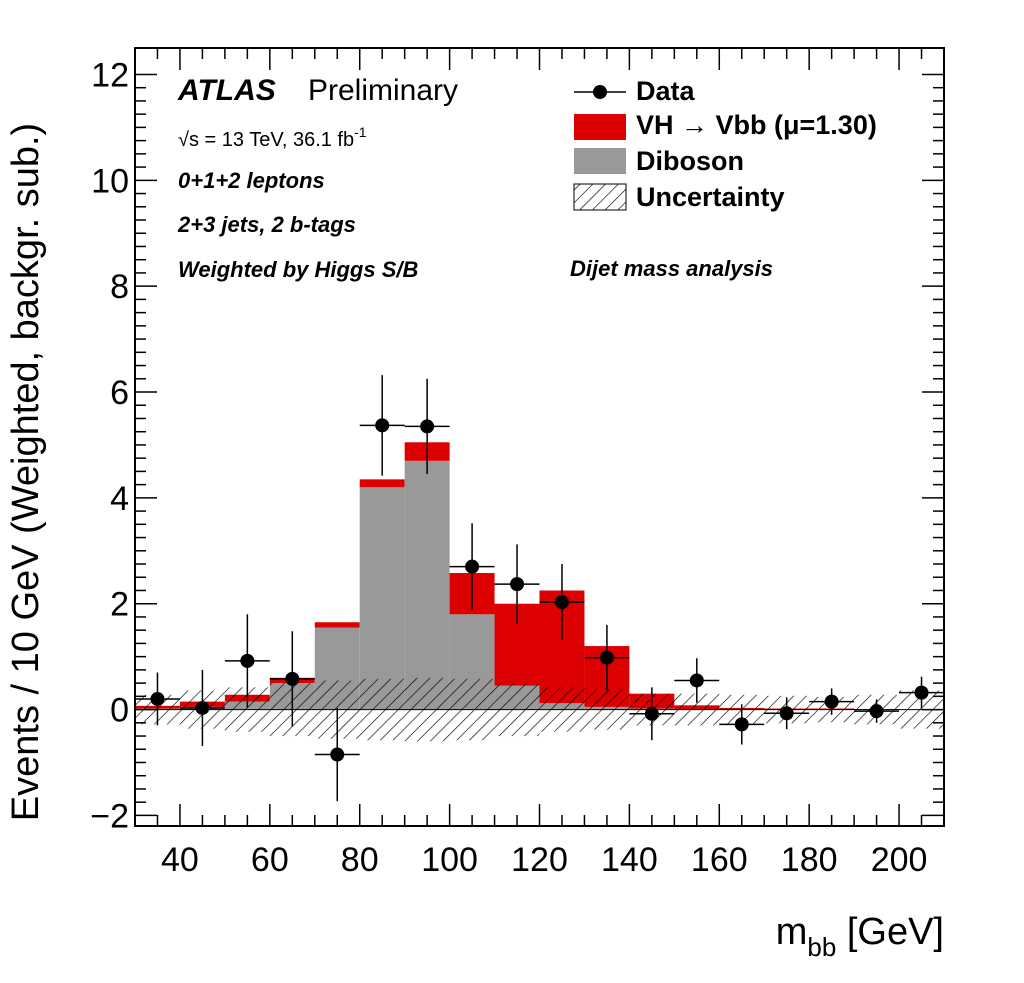  What do you see at coordinates (109, 816) in the screenshot?
I see `y-tick-label: −2` at bounding box center [109, 816].